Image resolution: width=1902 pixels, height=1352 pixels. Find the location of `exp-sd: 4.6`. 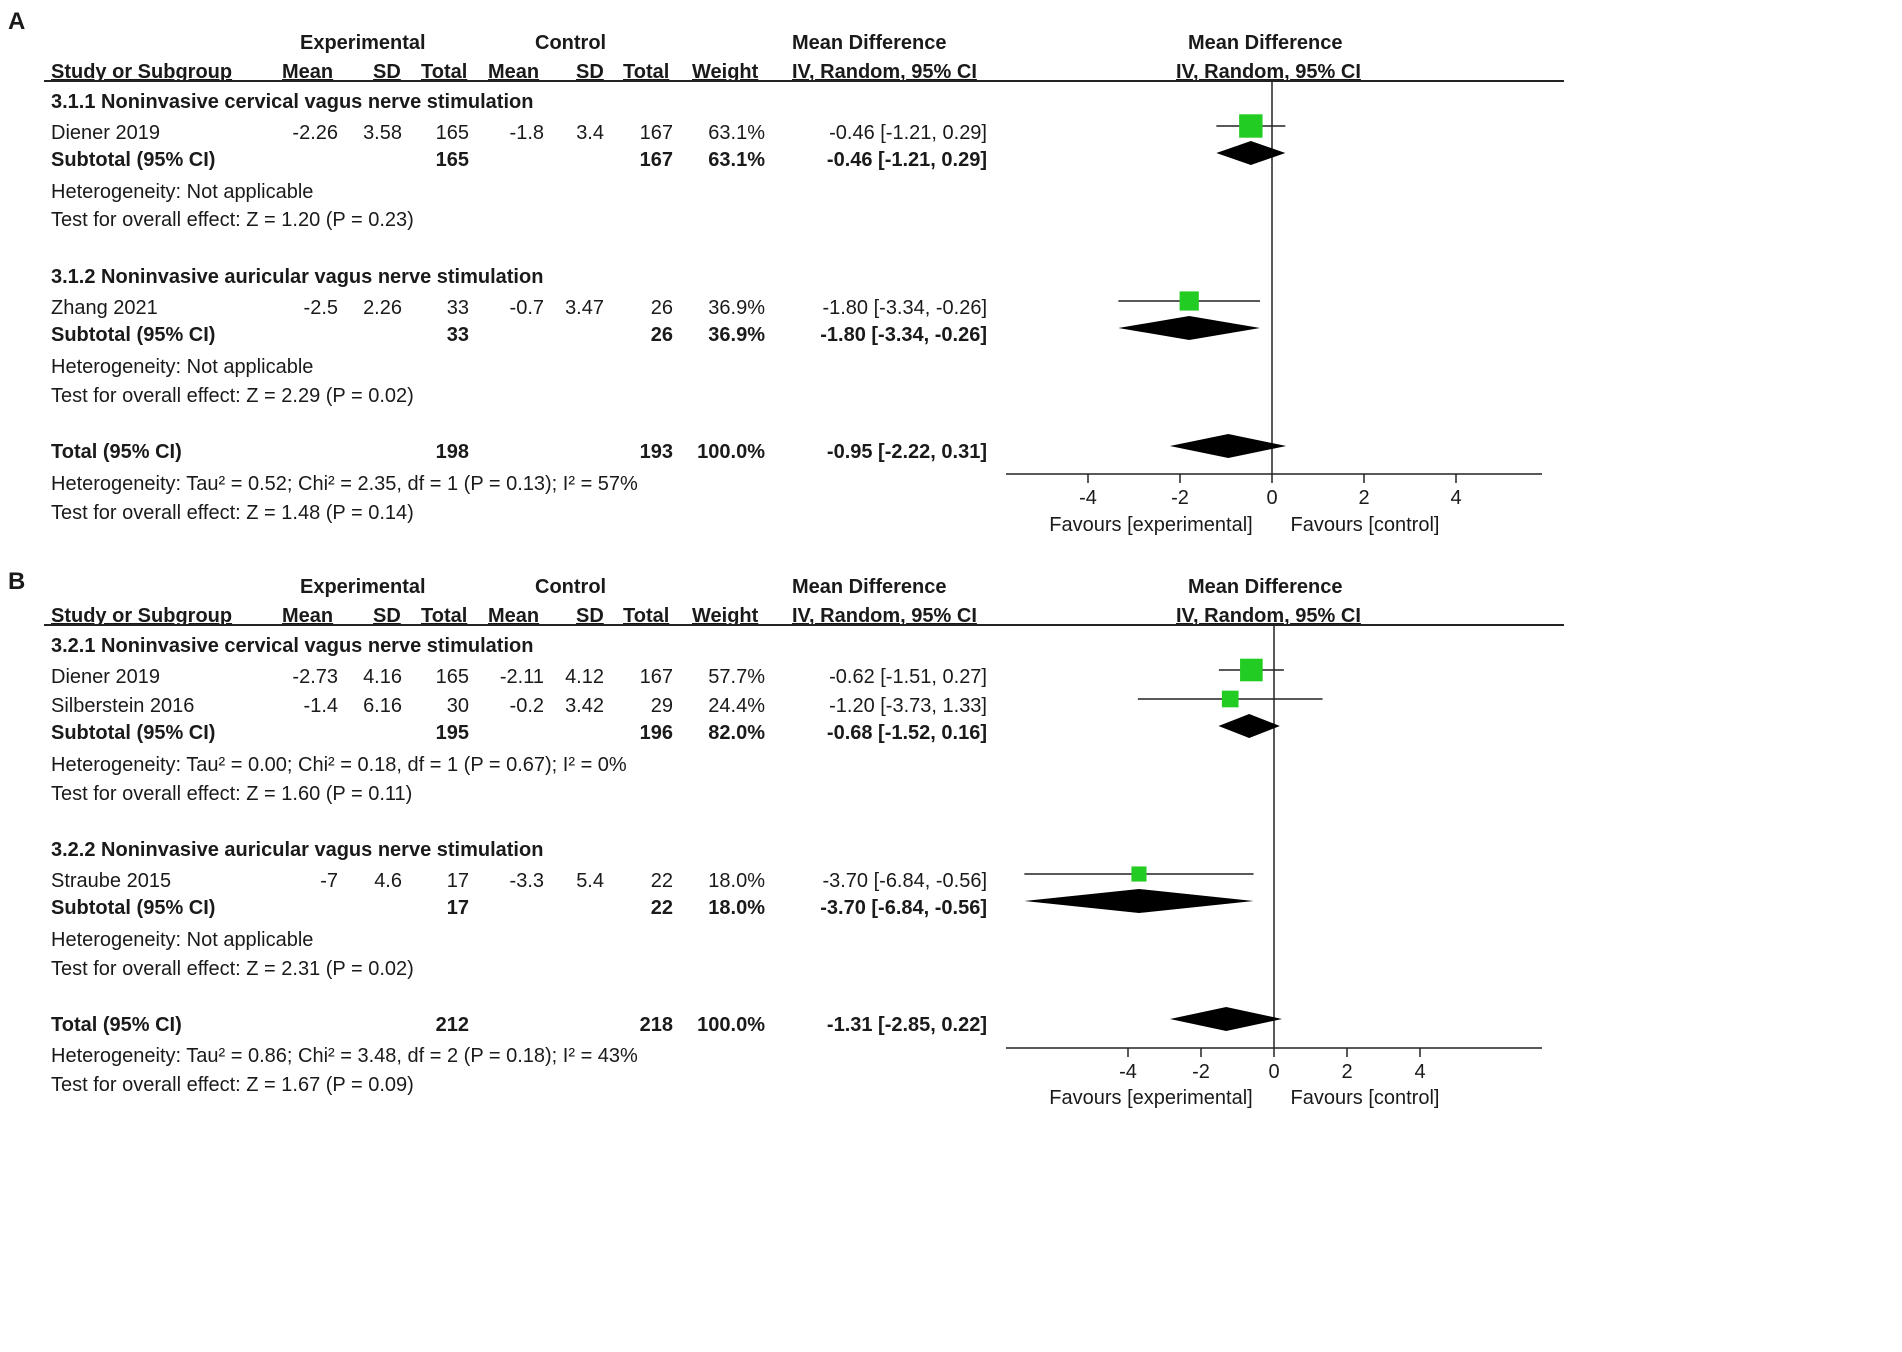

exp-sd: 4.6 is located at coordinates (388, 881).